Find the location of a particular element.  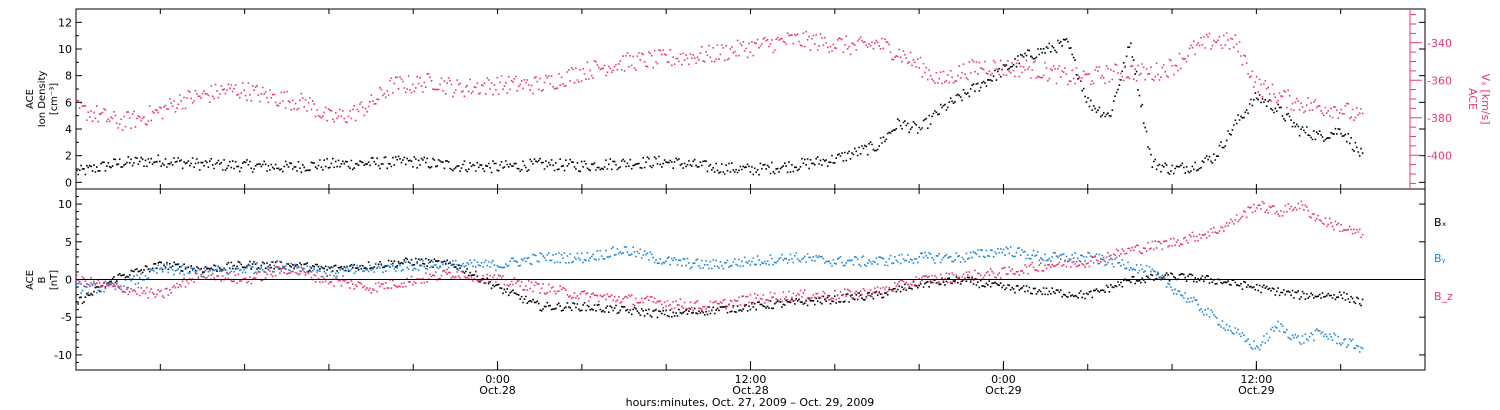

density-tick-label: 0 is located at coordinates (68, 182).